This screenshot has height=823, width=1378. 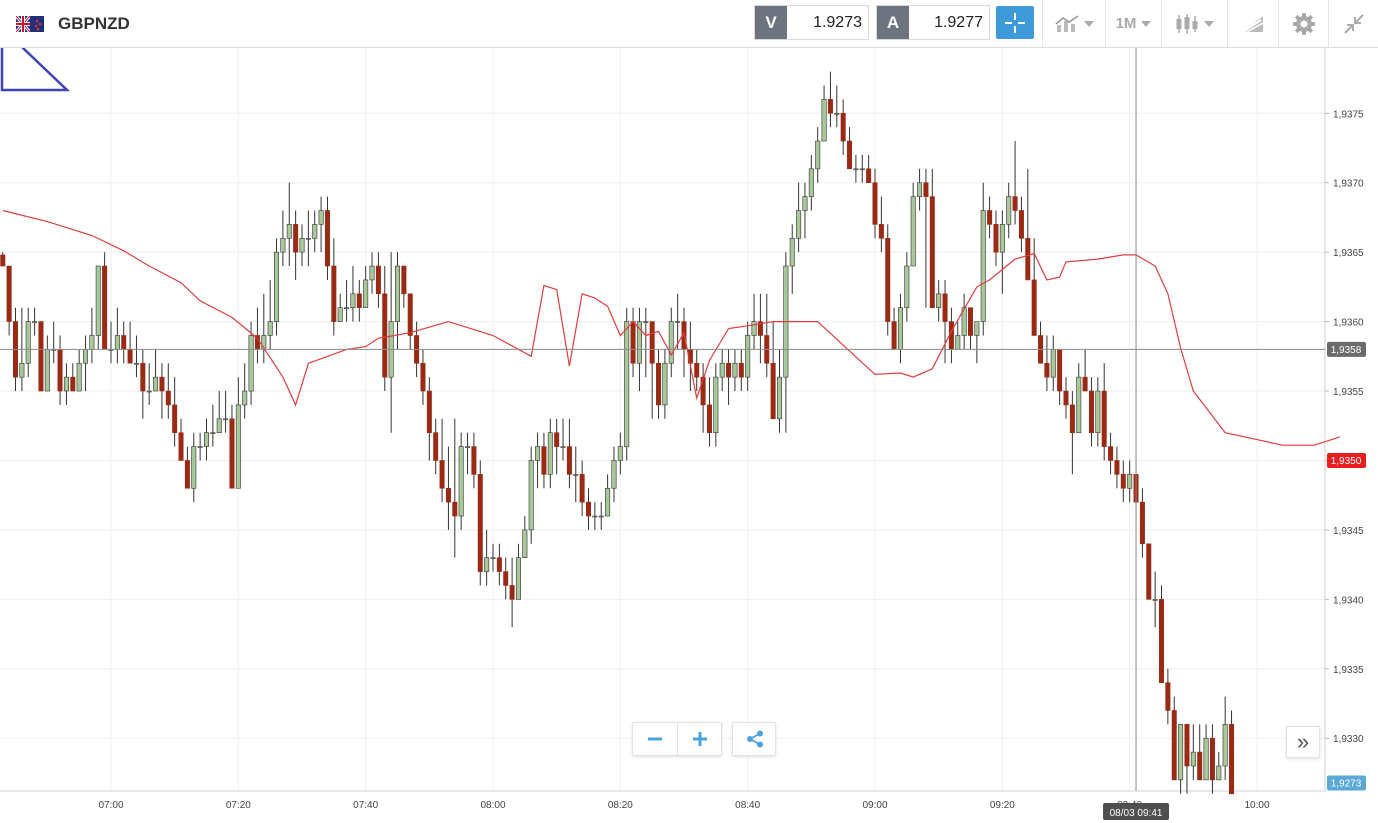 I want to click on price-tick-label: 1,9330, so click(x=1348, y=739).